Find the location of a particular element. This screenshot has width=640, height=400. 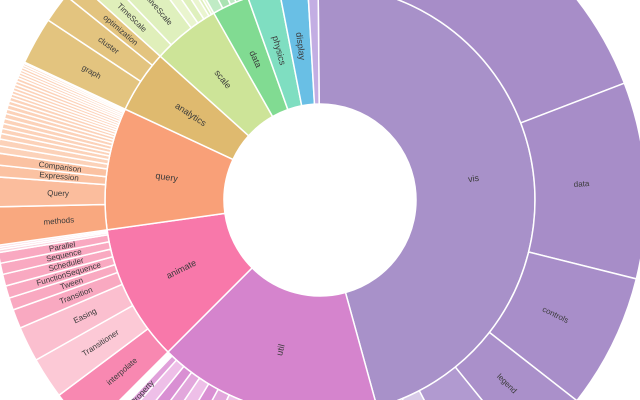

slice-timescale: TimeScale is located at coordinates (125, 28).